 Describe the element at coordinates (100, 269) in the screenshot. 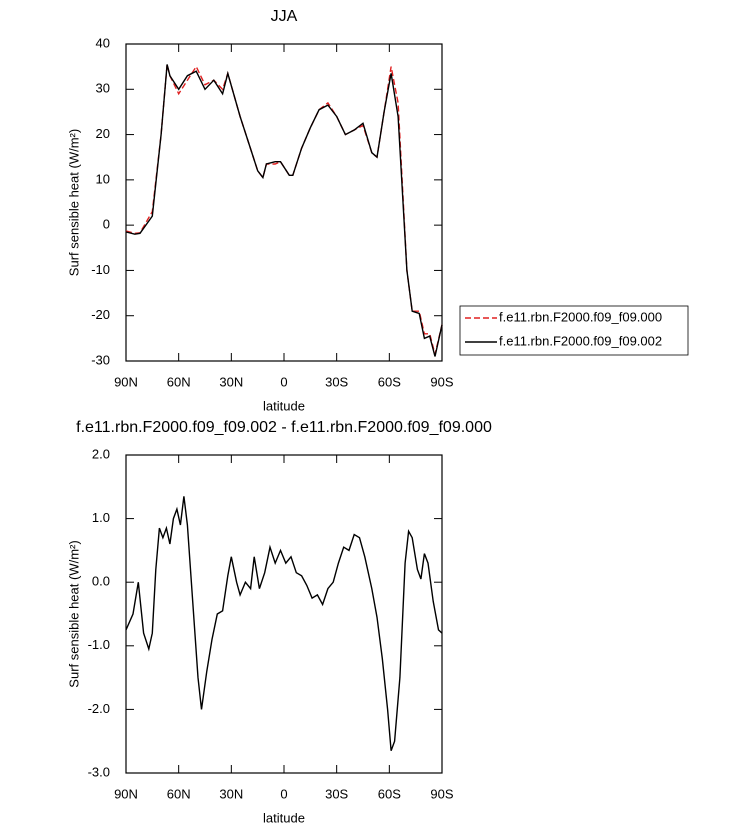

I see `y-tick-label: -10` at that location.